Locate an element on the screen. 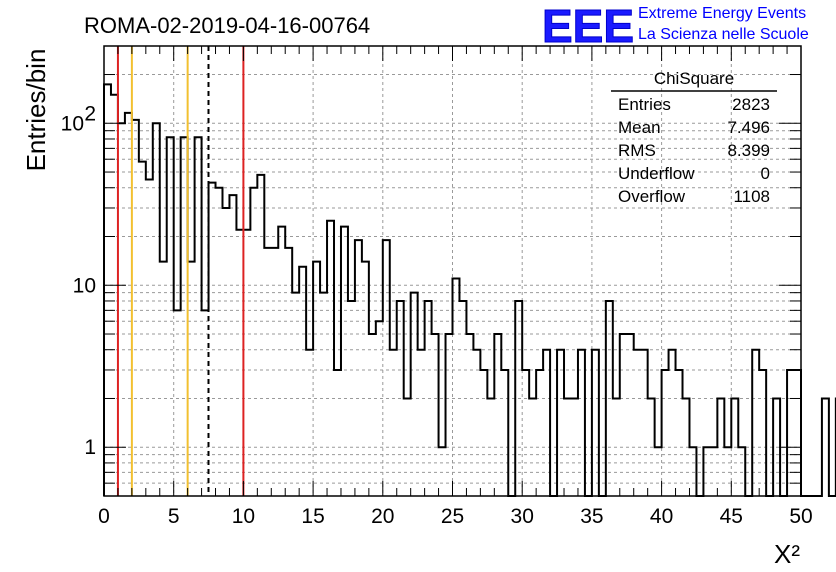  logo-line-1: Extreme Energy Events is located at coordinates (722, 13).